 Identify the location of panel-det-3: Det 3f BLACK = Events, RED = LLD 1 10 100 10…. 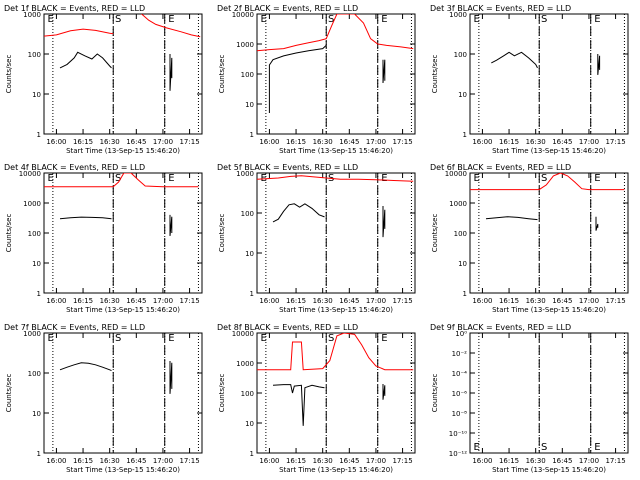
(529, 79).